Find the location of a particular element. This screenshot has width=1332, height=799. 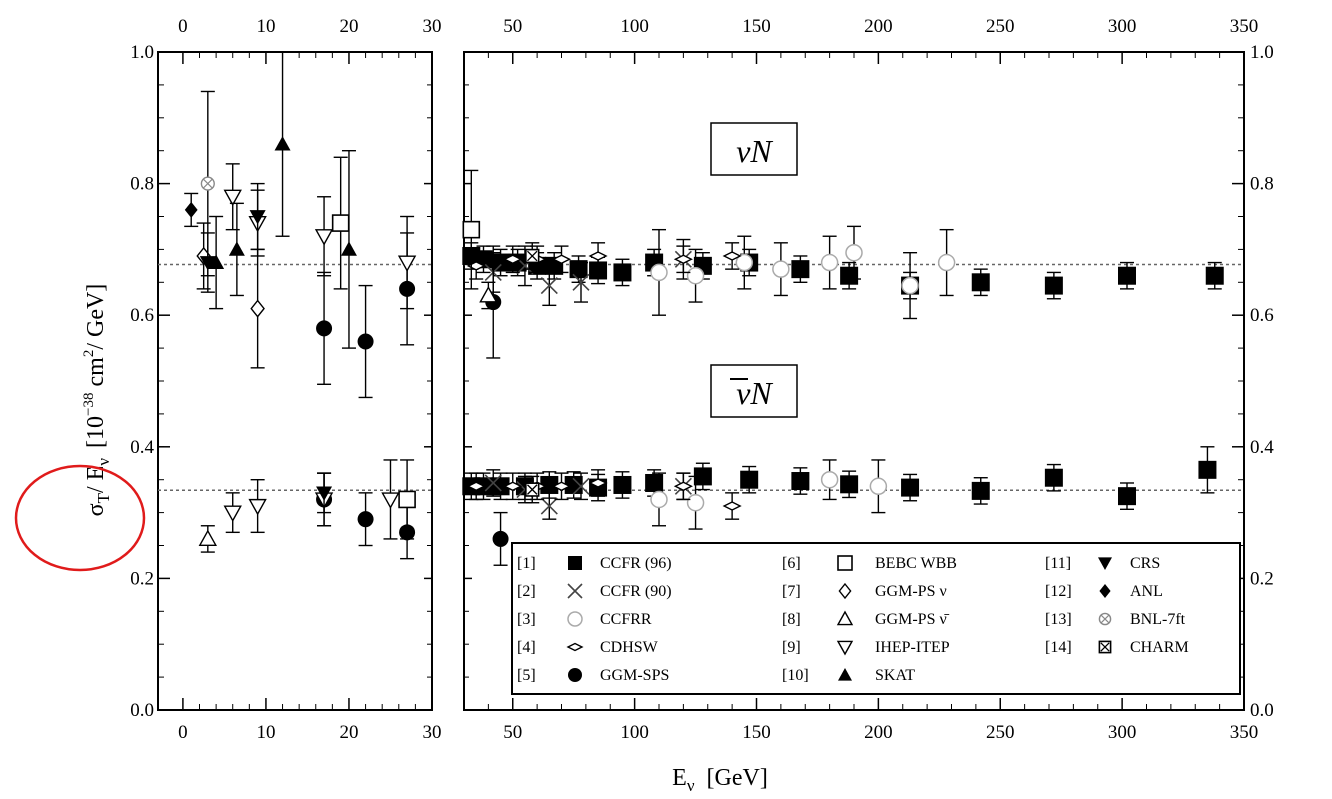

y-tick-label-left: 1.0 is located at coordinates (142, 52).